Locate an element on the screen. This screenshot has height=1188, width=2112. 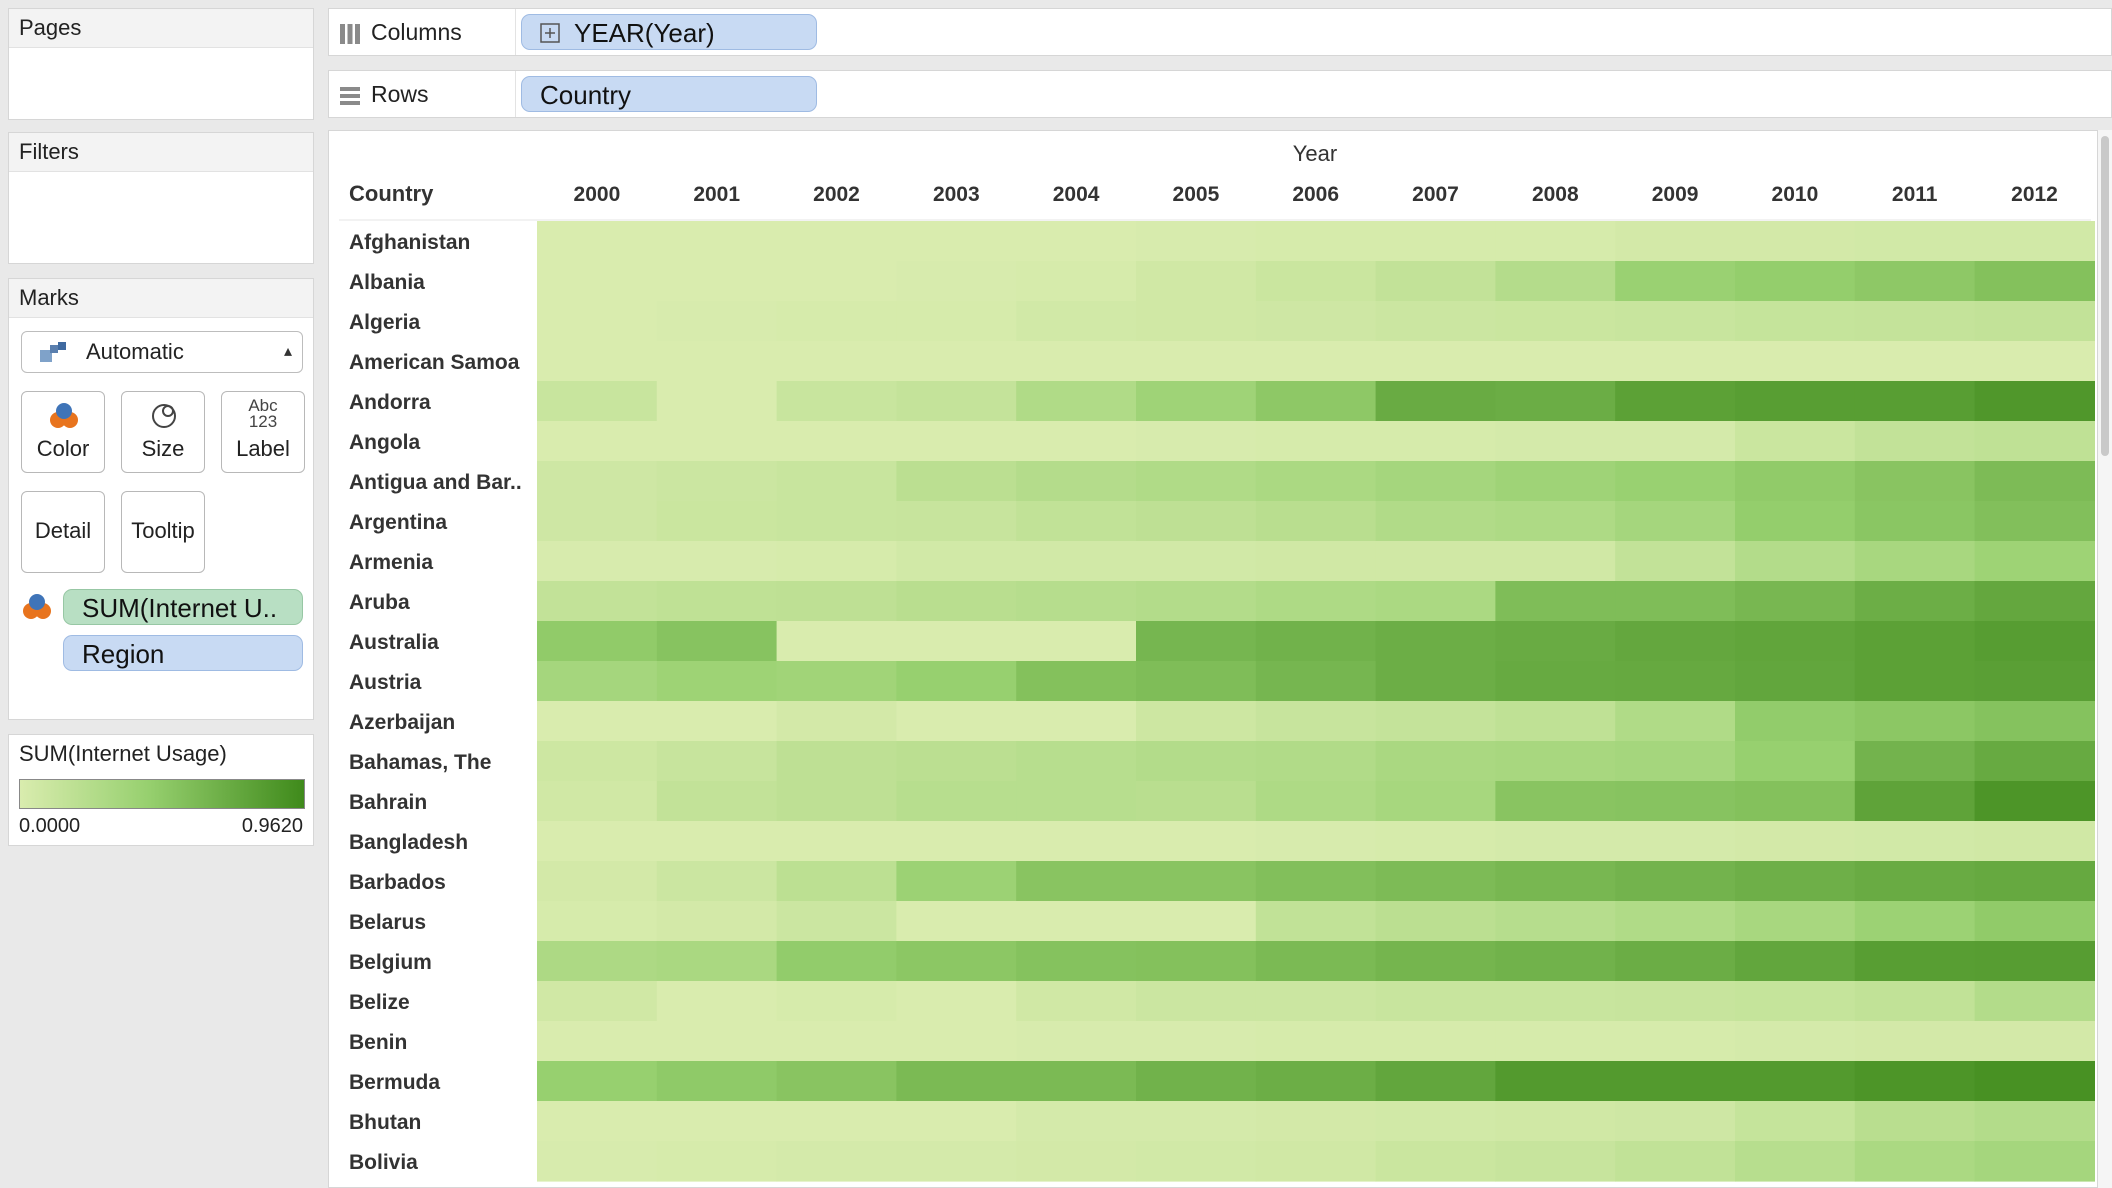
scrollbar-thumb is located at coordinates (2105, 296).